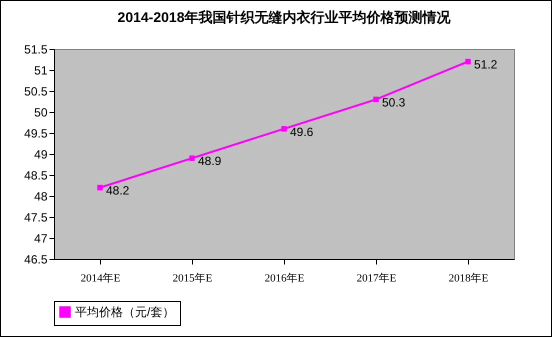 The height and width of the screenshot is (339, 554). What do you see at coordinates (36, 259) in the screenshot?
I see `y-tick-label: 46.5` at bounding box center [36, 259].